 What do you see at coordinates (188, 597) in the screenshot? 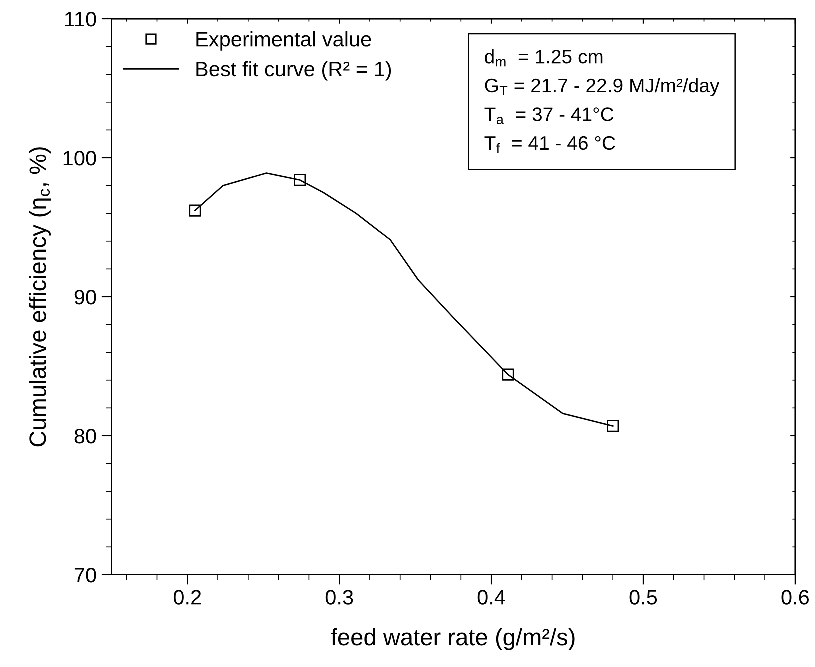
I see `x-tick-label: 0.2` at bounding box center [188, 597].